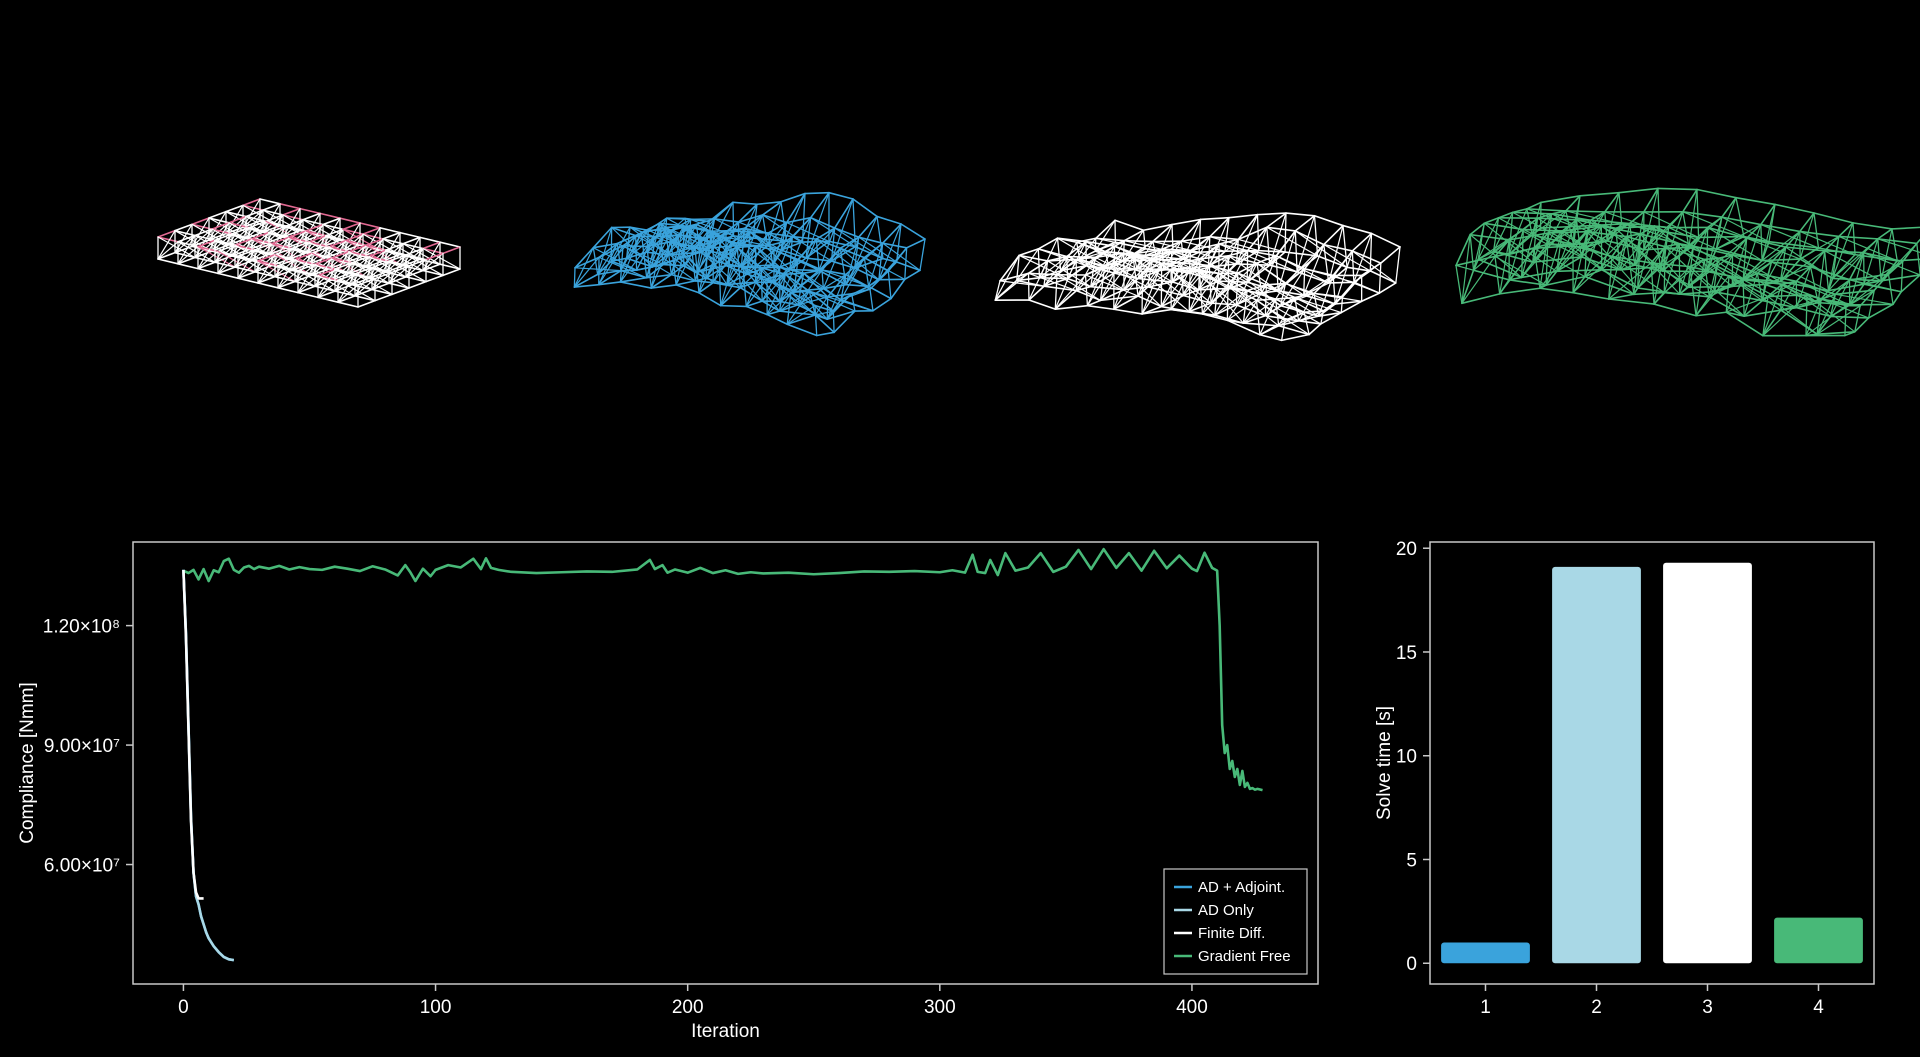 This screenshot has height=1057, width=1920. What do you see at coordinates (1687, 262) in the screenshot?
I see `gradient-free-truss-wireframe-icon` at bounding box center [1687, 262].